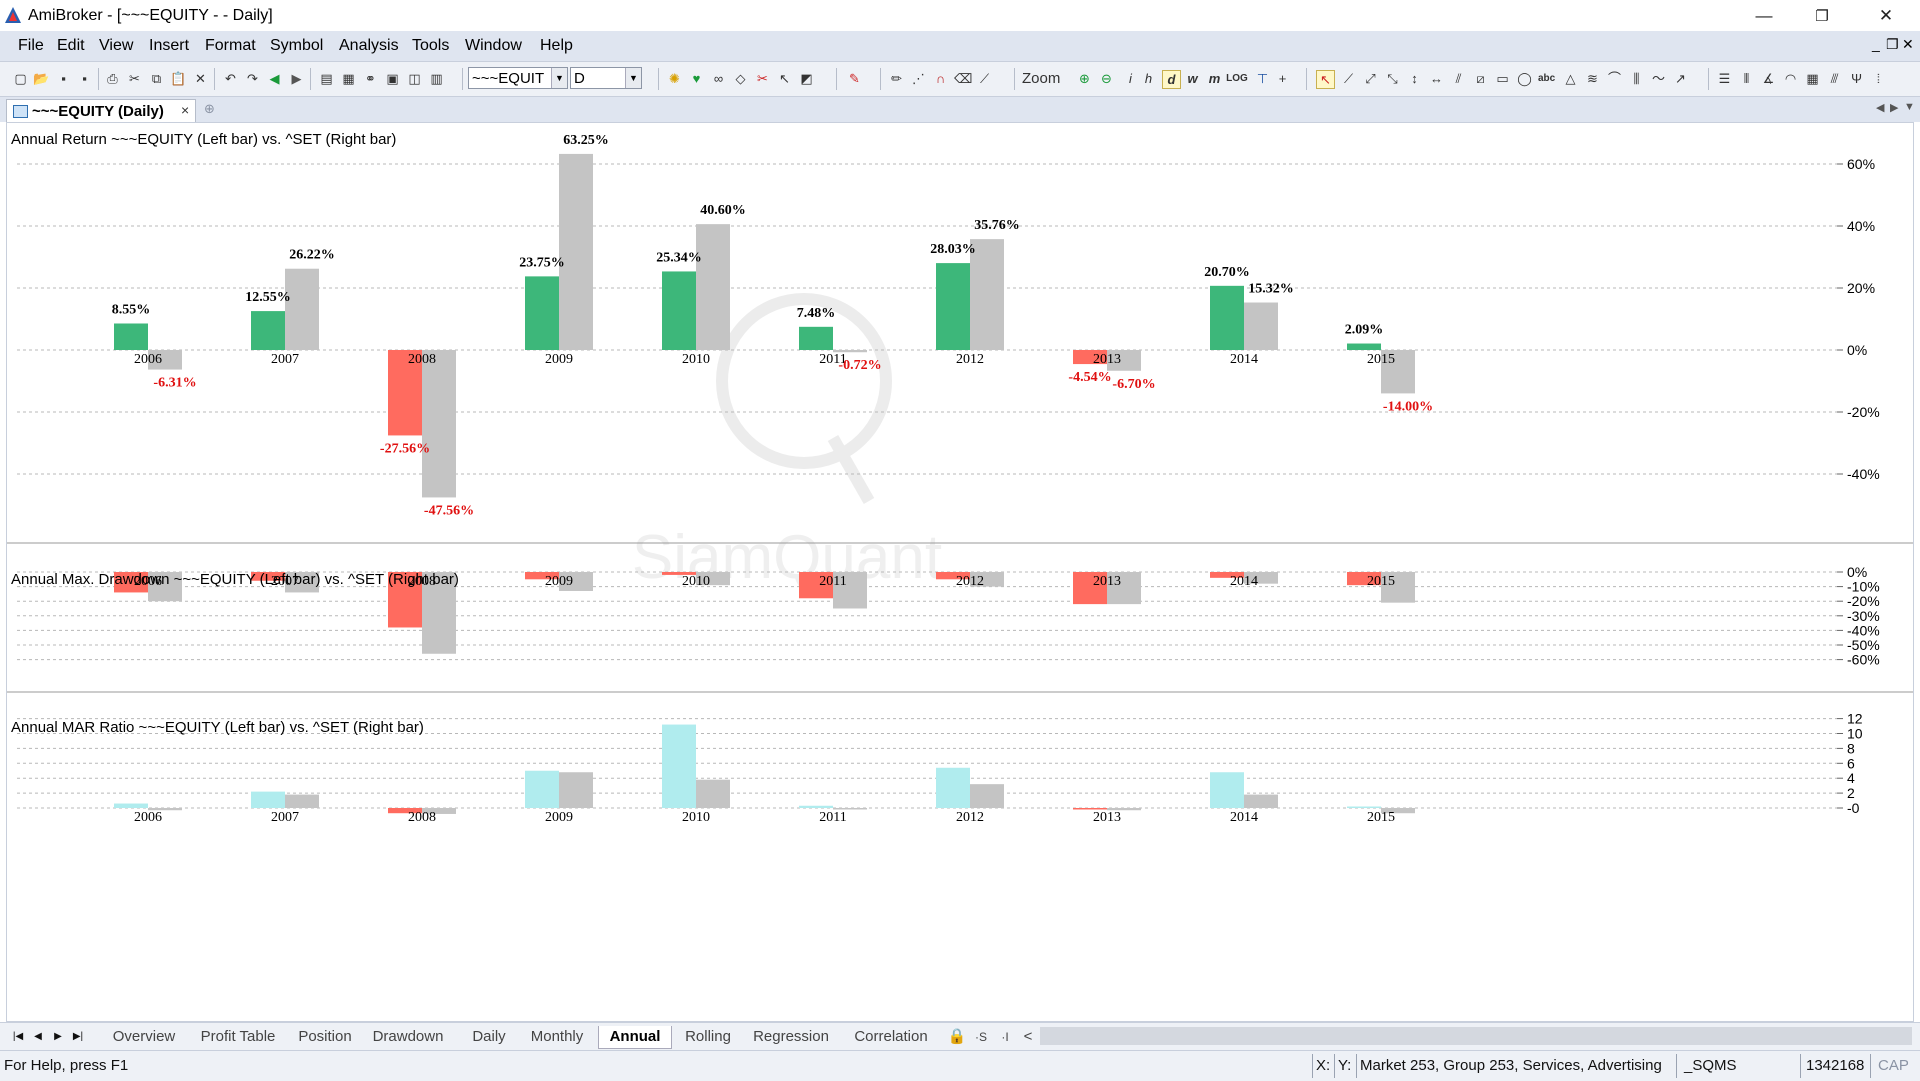 The height and width of the screenshot is (1081, 1920). Describe the element at coordinates (896, 78) in the screenshot. I see `pencil-icon: ✏` at that location.